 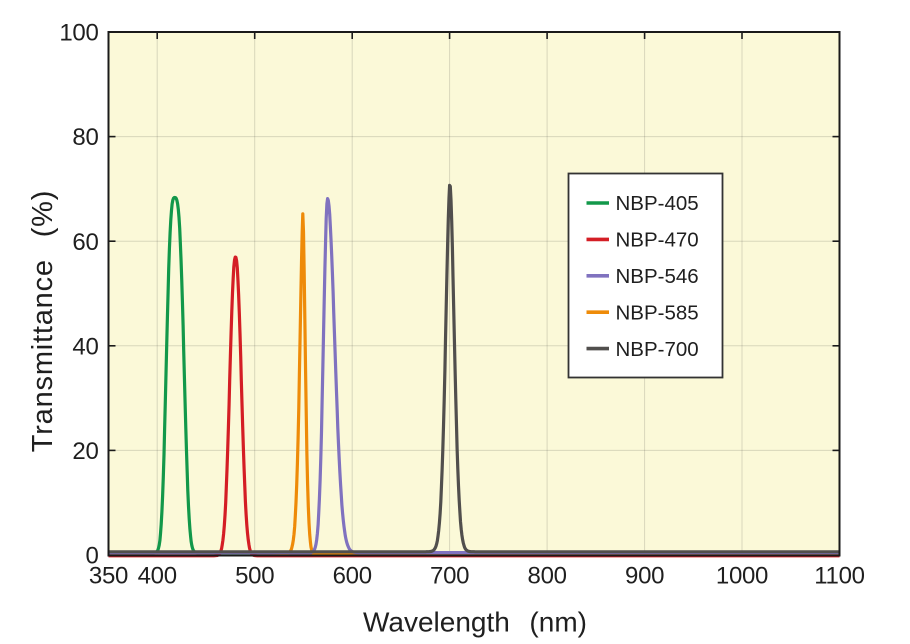 What do you see at coordinates (657, 203) in the screenshot?
I see `svg-text: NBP-405` at bounding box center [657, 203].